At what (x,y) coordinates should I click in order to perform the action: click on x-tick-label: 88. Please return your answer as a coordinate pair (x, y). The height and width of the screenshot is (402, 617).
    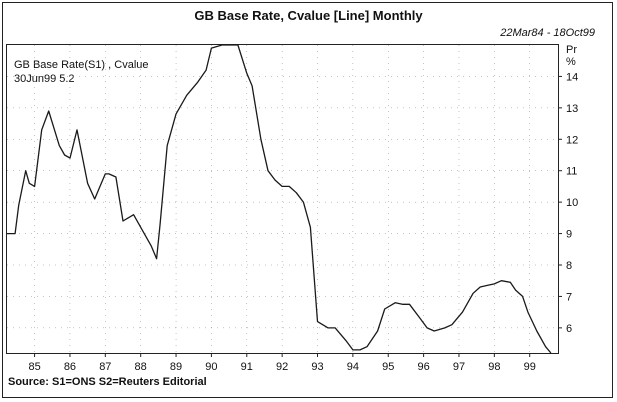
    Looking at the image, I should click on (141, 367).